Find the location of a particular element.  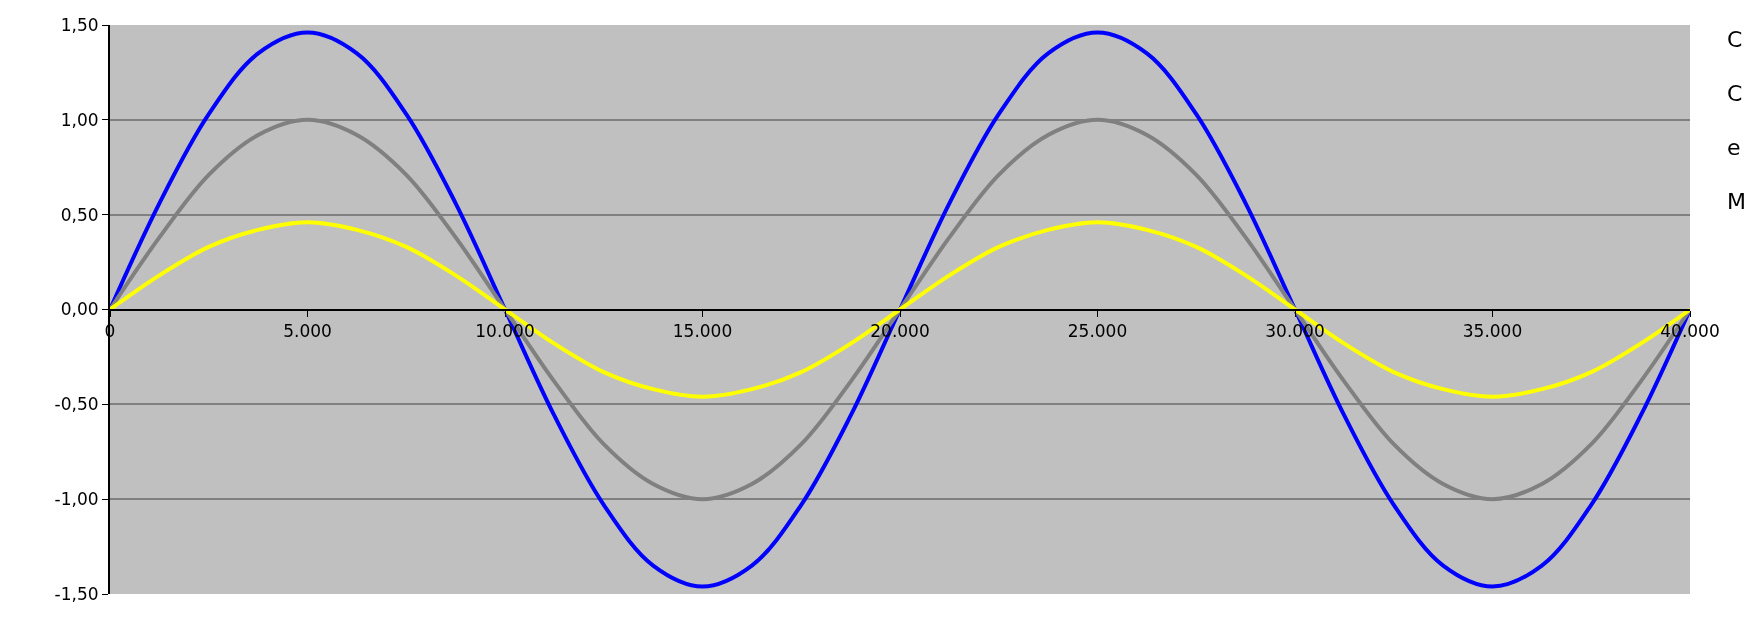

y-tick-label: -1,00 is located at coordinates (76, 499).